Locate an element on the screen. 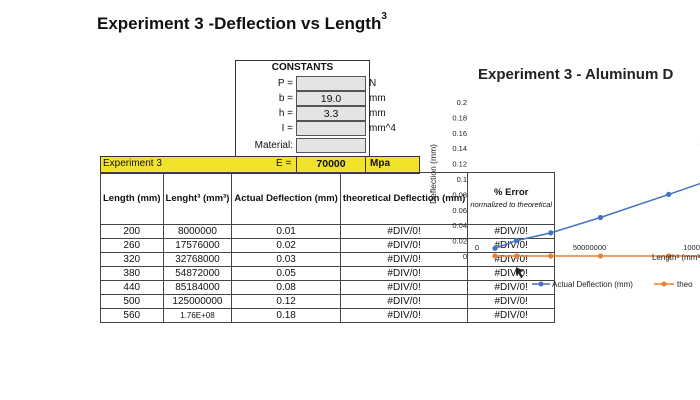 The width and height of the screenshot is (700, 400). y-tick-label: 0.1 is located at coordinates (462, 179).